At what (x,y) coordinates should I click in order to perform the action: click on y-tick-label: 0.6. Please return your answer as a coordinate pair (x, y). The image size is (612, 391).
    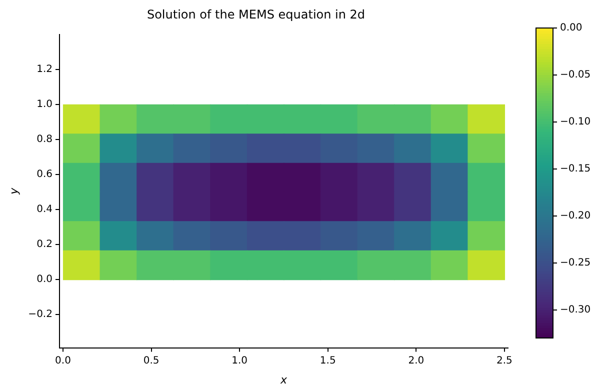
    Looking at the image, I should click on (44, 174).